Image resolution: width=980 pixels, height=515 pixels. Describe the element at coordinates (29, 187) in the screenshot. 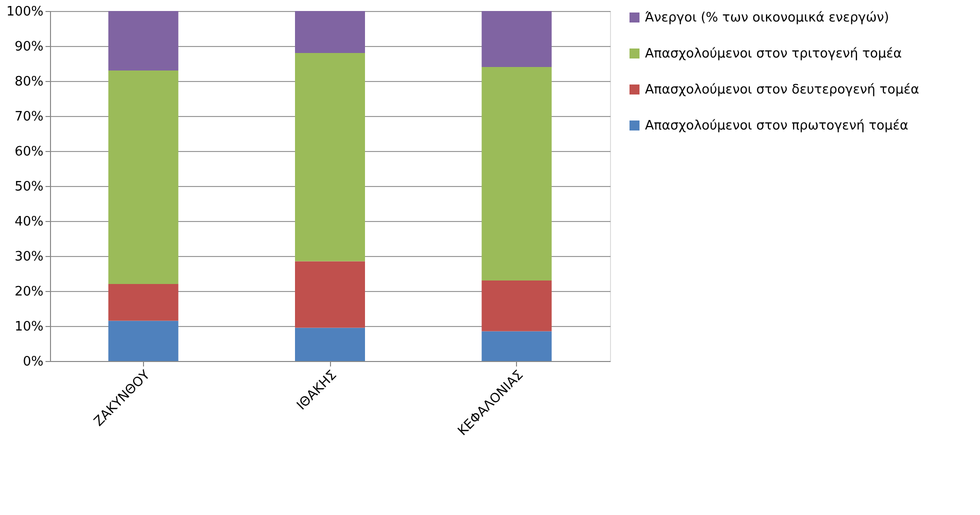

I see `y-tick-label: 50%` at that location.